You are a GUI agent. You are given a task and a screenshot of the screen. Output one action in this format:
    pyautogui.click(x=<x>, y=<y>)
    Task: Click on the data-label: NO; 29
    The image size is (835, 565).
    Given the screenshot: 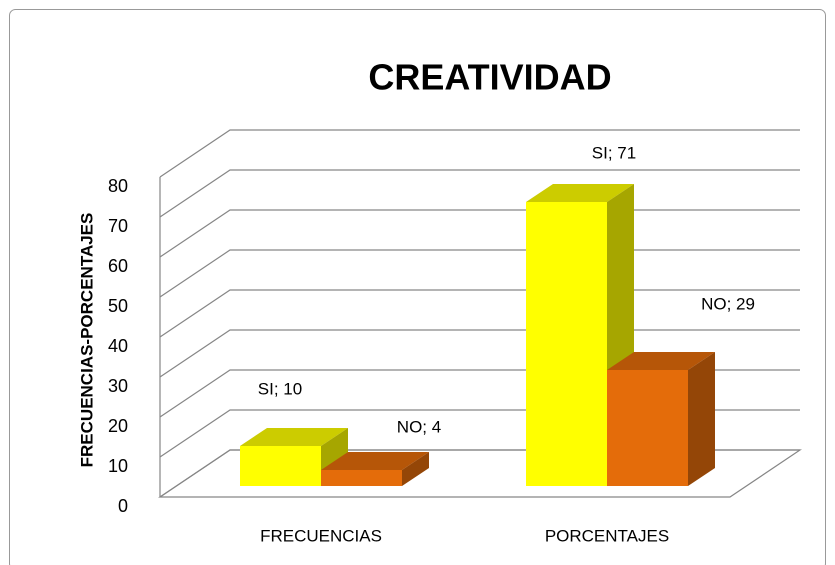 What is the action you would take?
    pyautogui.click(x=728, y=303)
    